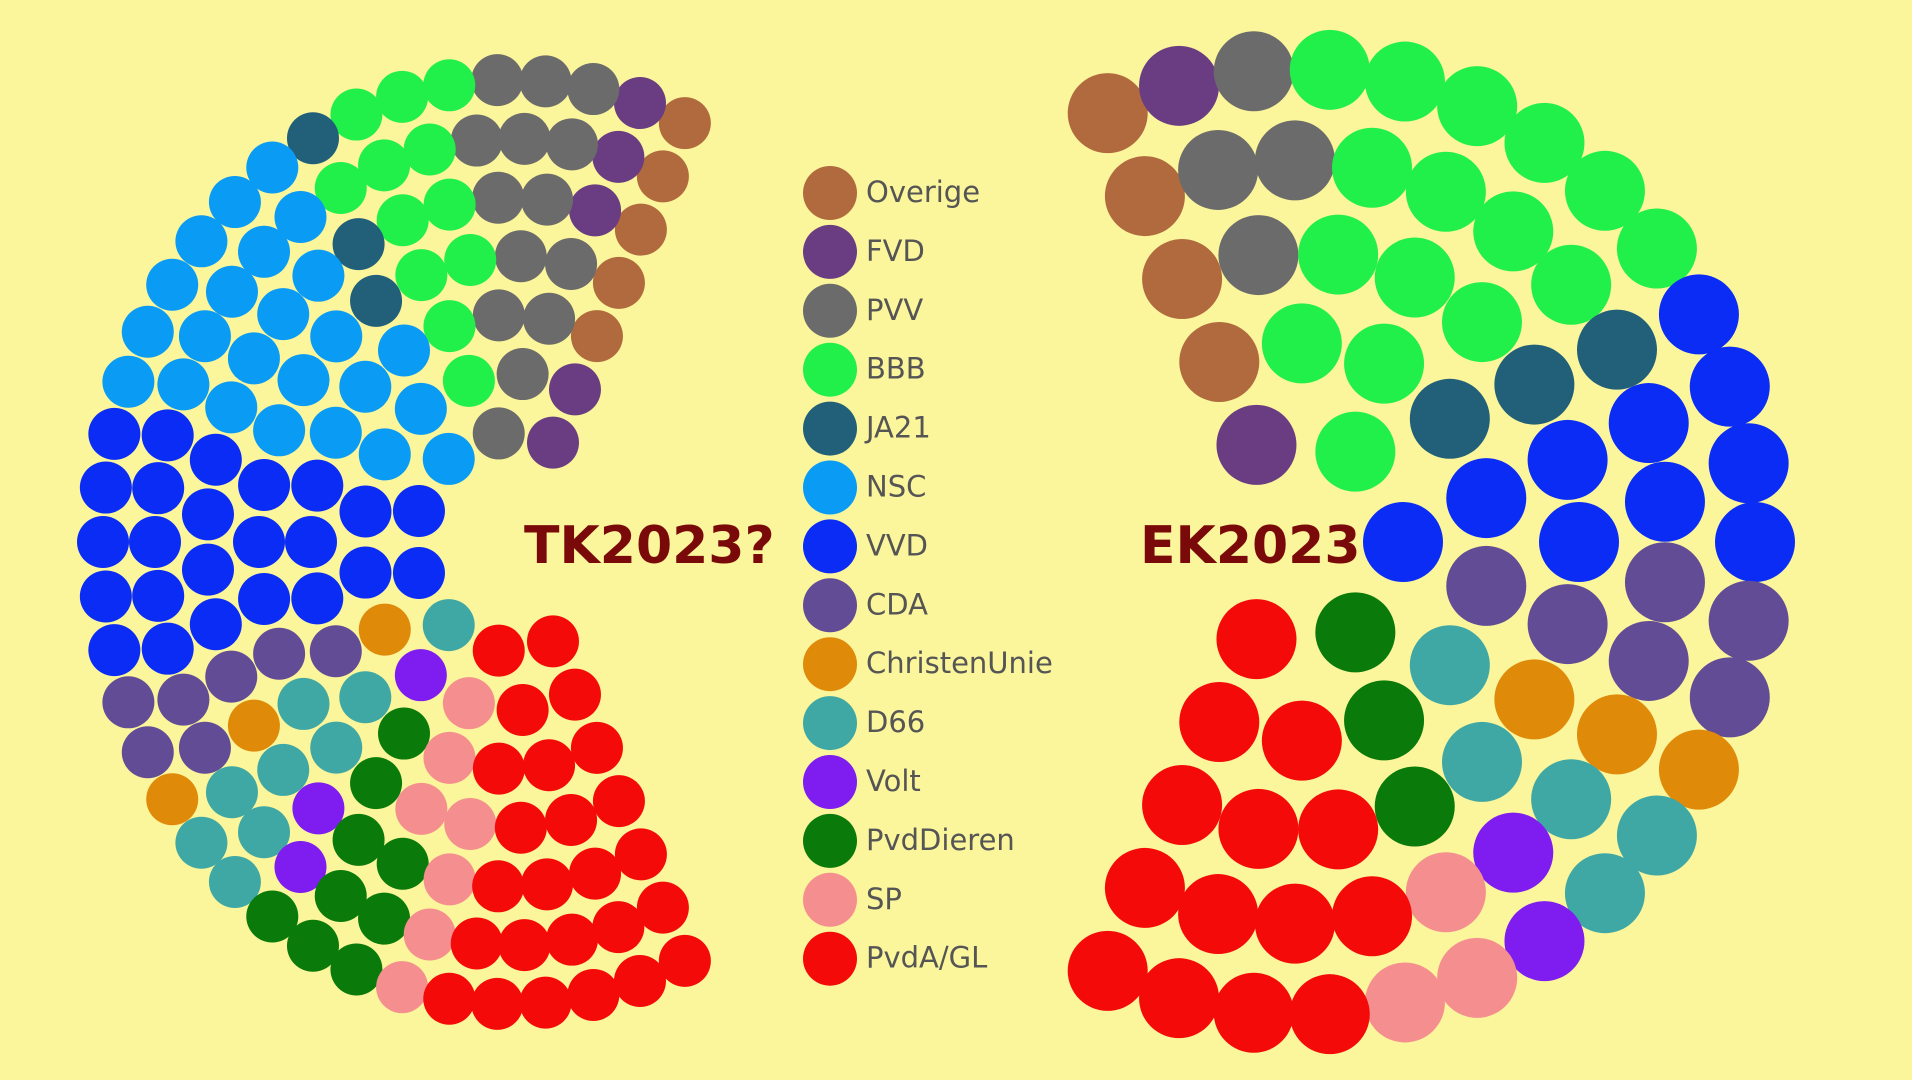 This screenshot has height=1080, width=1912. Describe the element at coordinates (894, 310) in the screenshot. I see `legend-label: PVV` at that location.